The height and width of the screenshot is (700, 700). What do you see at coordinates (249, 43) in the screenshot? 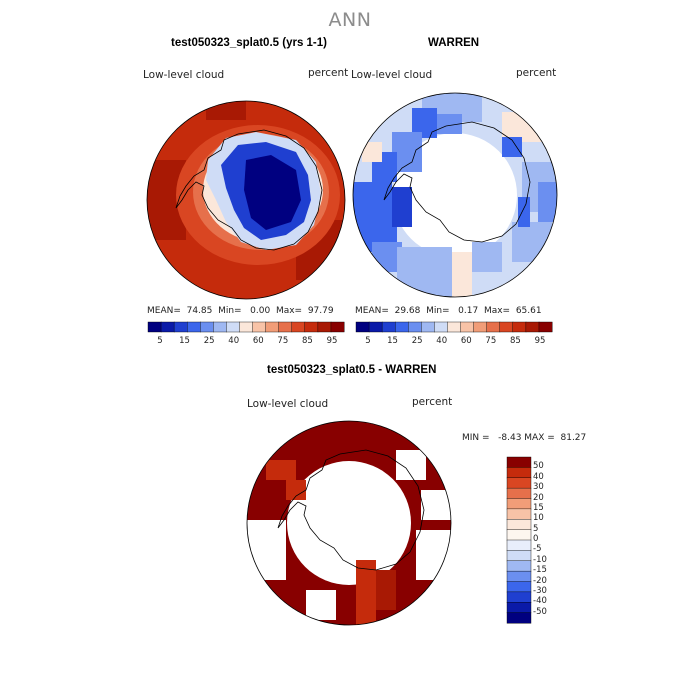
I see `panel1-title: test050323_splat0.5 (yrs 1-1)` at bounding box center [249, 43].